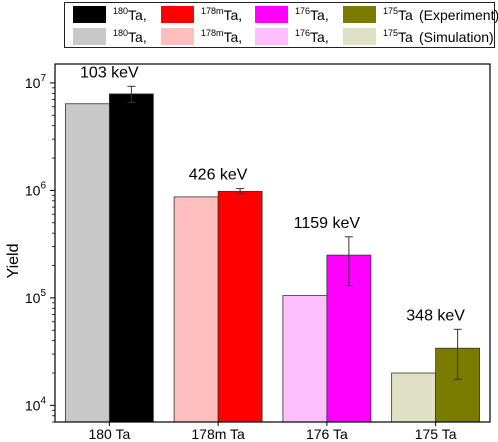 This screenshot has width=498, height=442. What do you see at coordinates (457, 354) in the screenshot?
I see `error-bar-175-ta` at bounding box center [457, 354].